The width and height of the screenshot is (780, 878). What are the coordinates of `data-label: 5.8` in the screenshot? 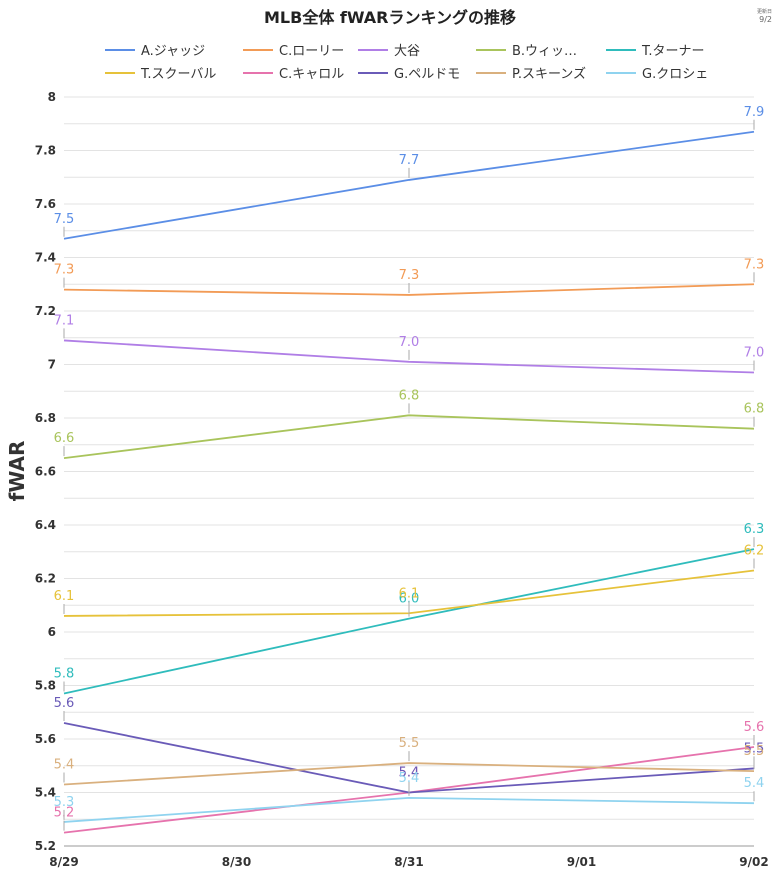 It's located at (64, 674).